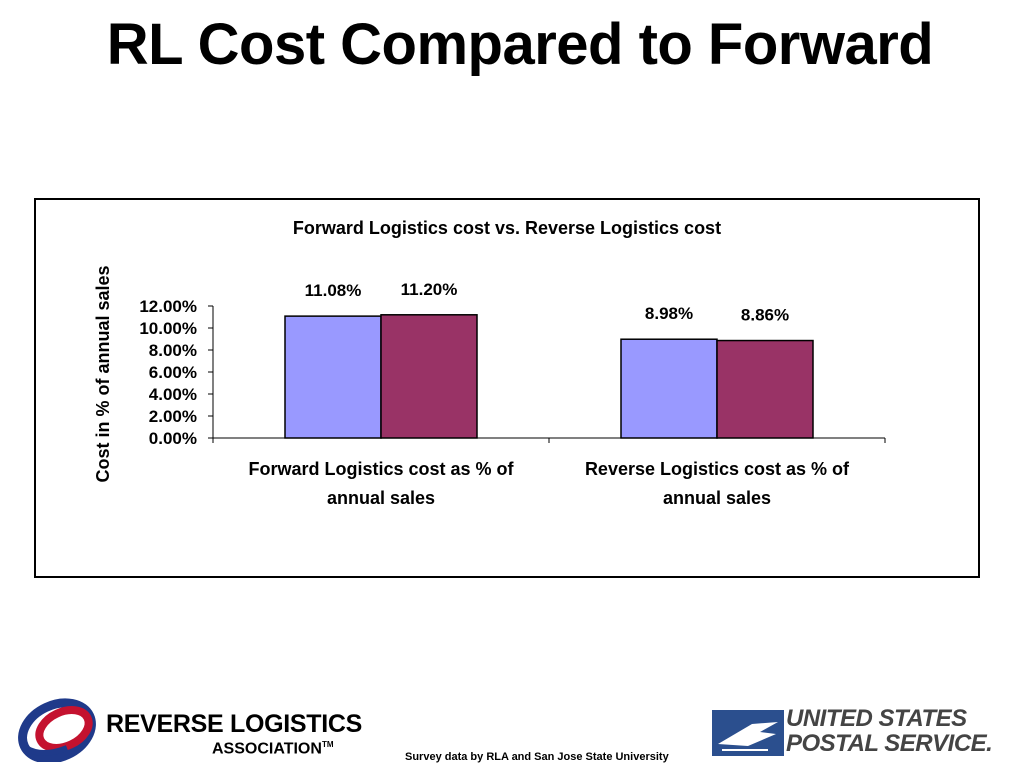  What do you see at coordinates (748, 733) in the screenshot?
I see `usps-eagle-icon` at bounding box center [748, 733].